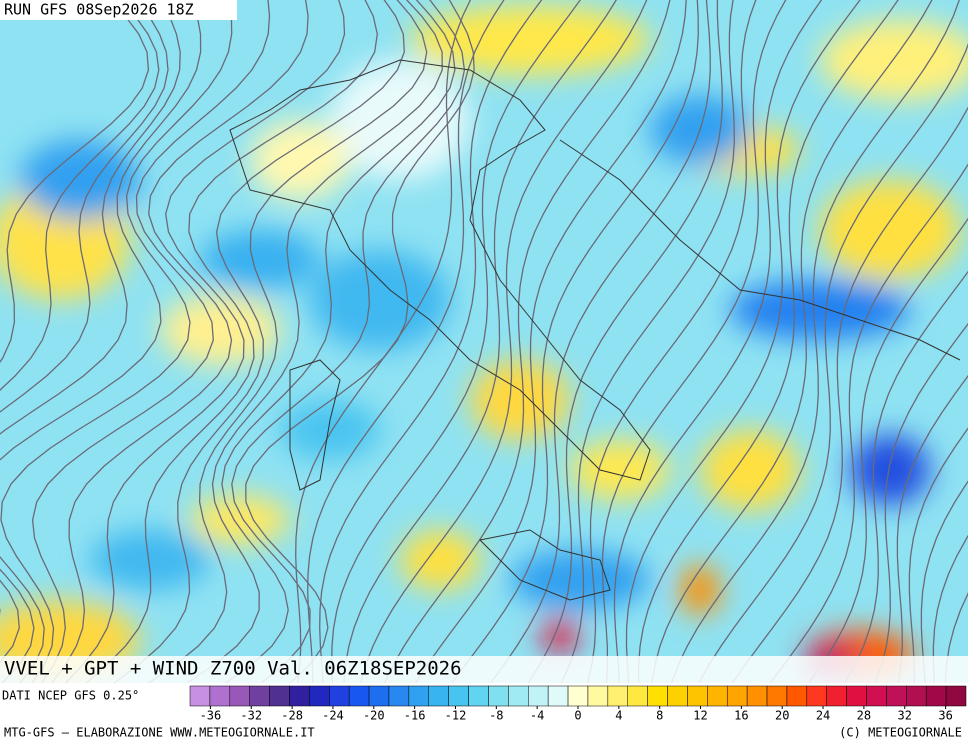 Image resolution: width=968 pixels, height=745 pixels. I want to click on colorbar-tick-label: 20, so click(782, 716).